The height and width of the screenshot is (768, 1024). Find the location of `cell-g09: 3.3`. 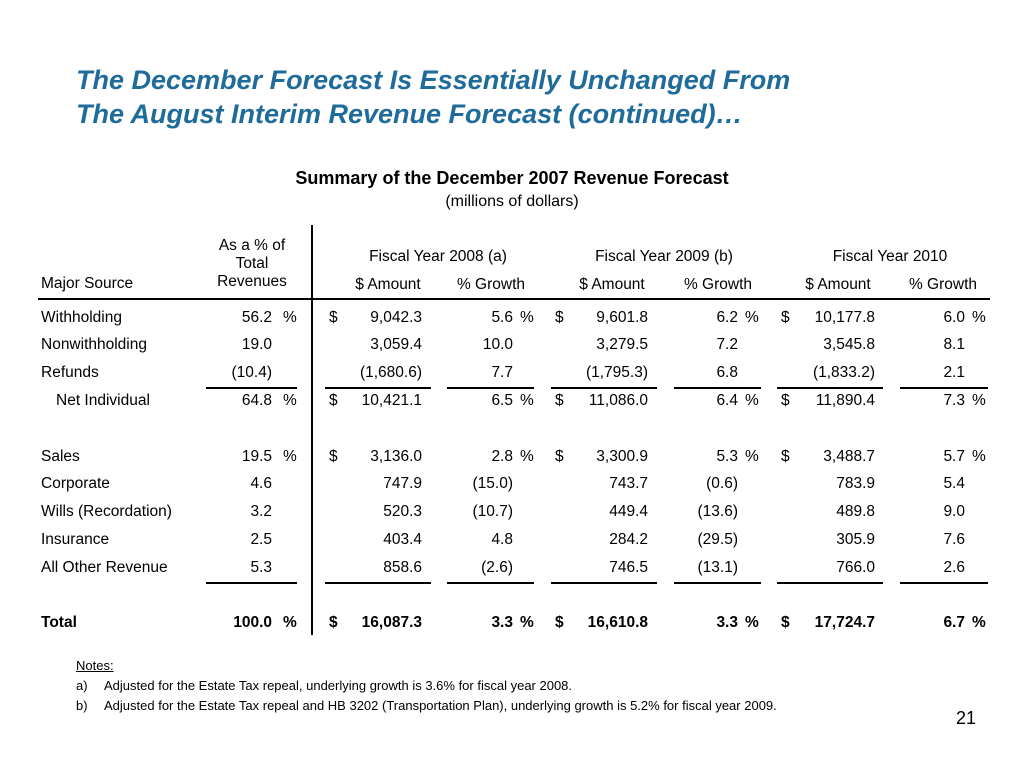

cell-g09: 3.3 is located at coordinates (727, 622).